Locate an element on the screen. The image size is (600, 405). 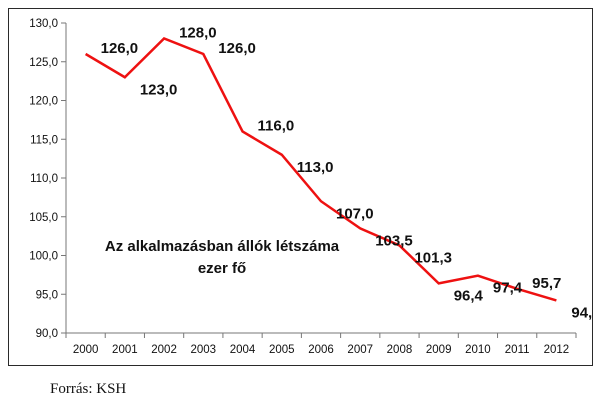
data-label: 95,7 is located at coordinates (546, 283).